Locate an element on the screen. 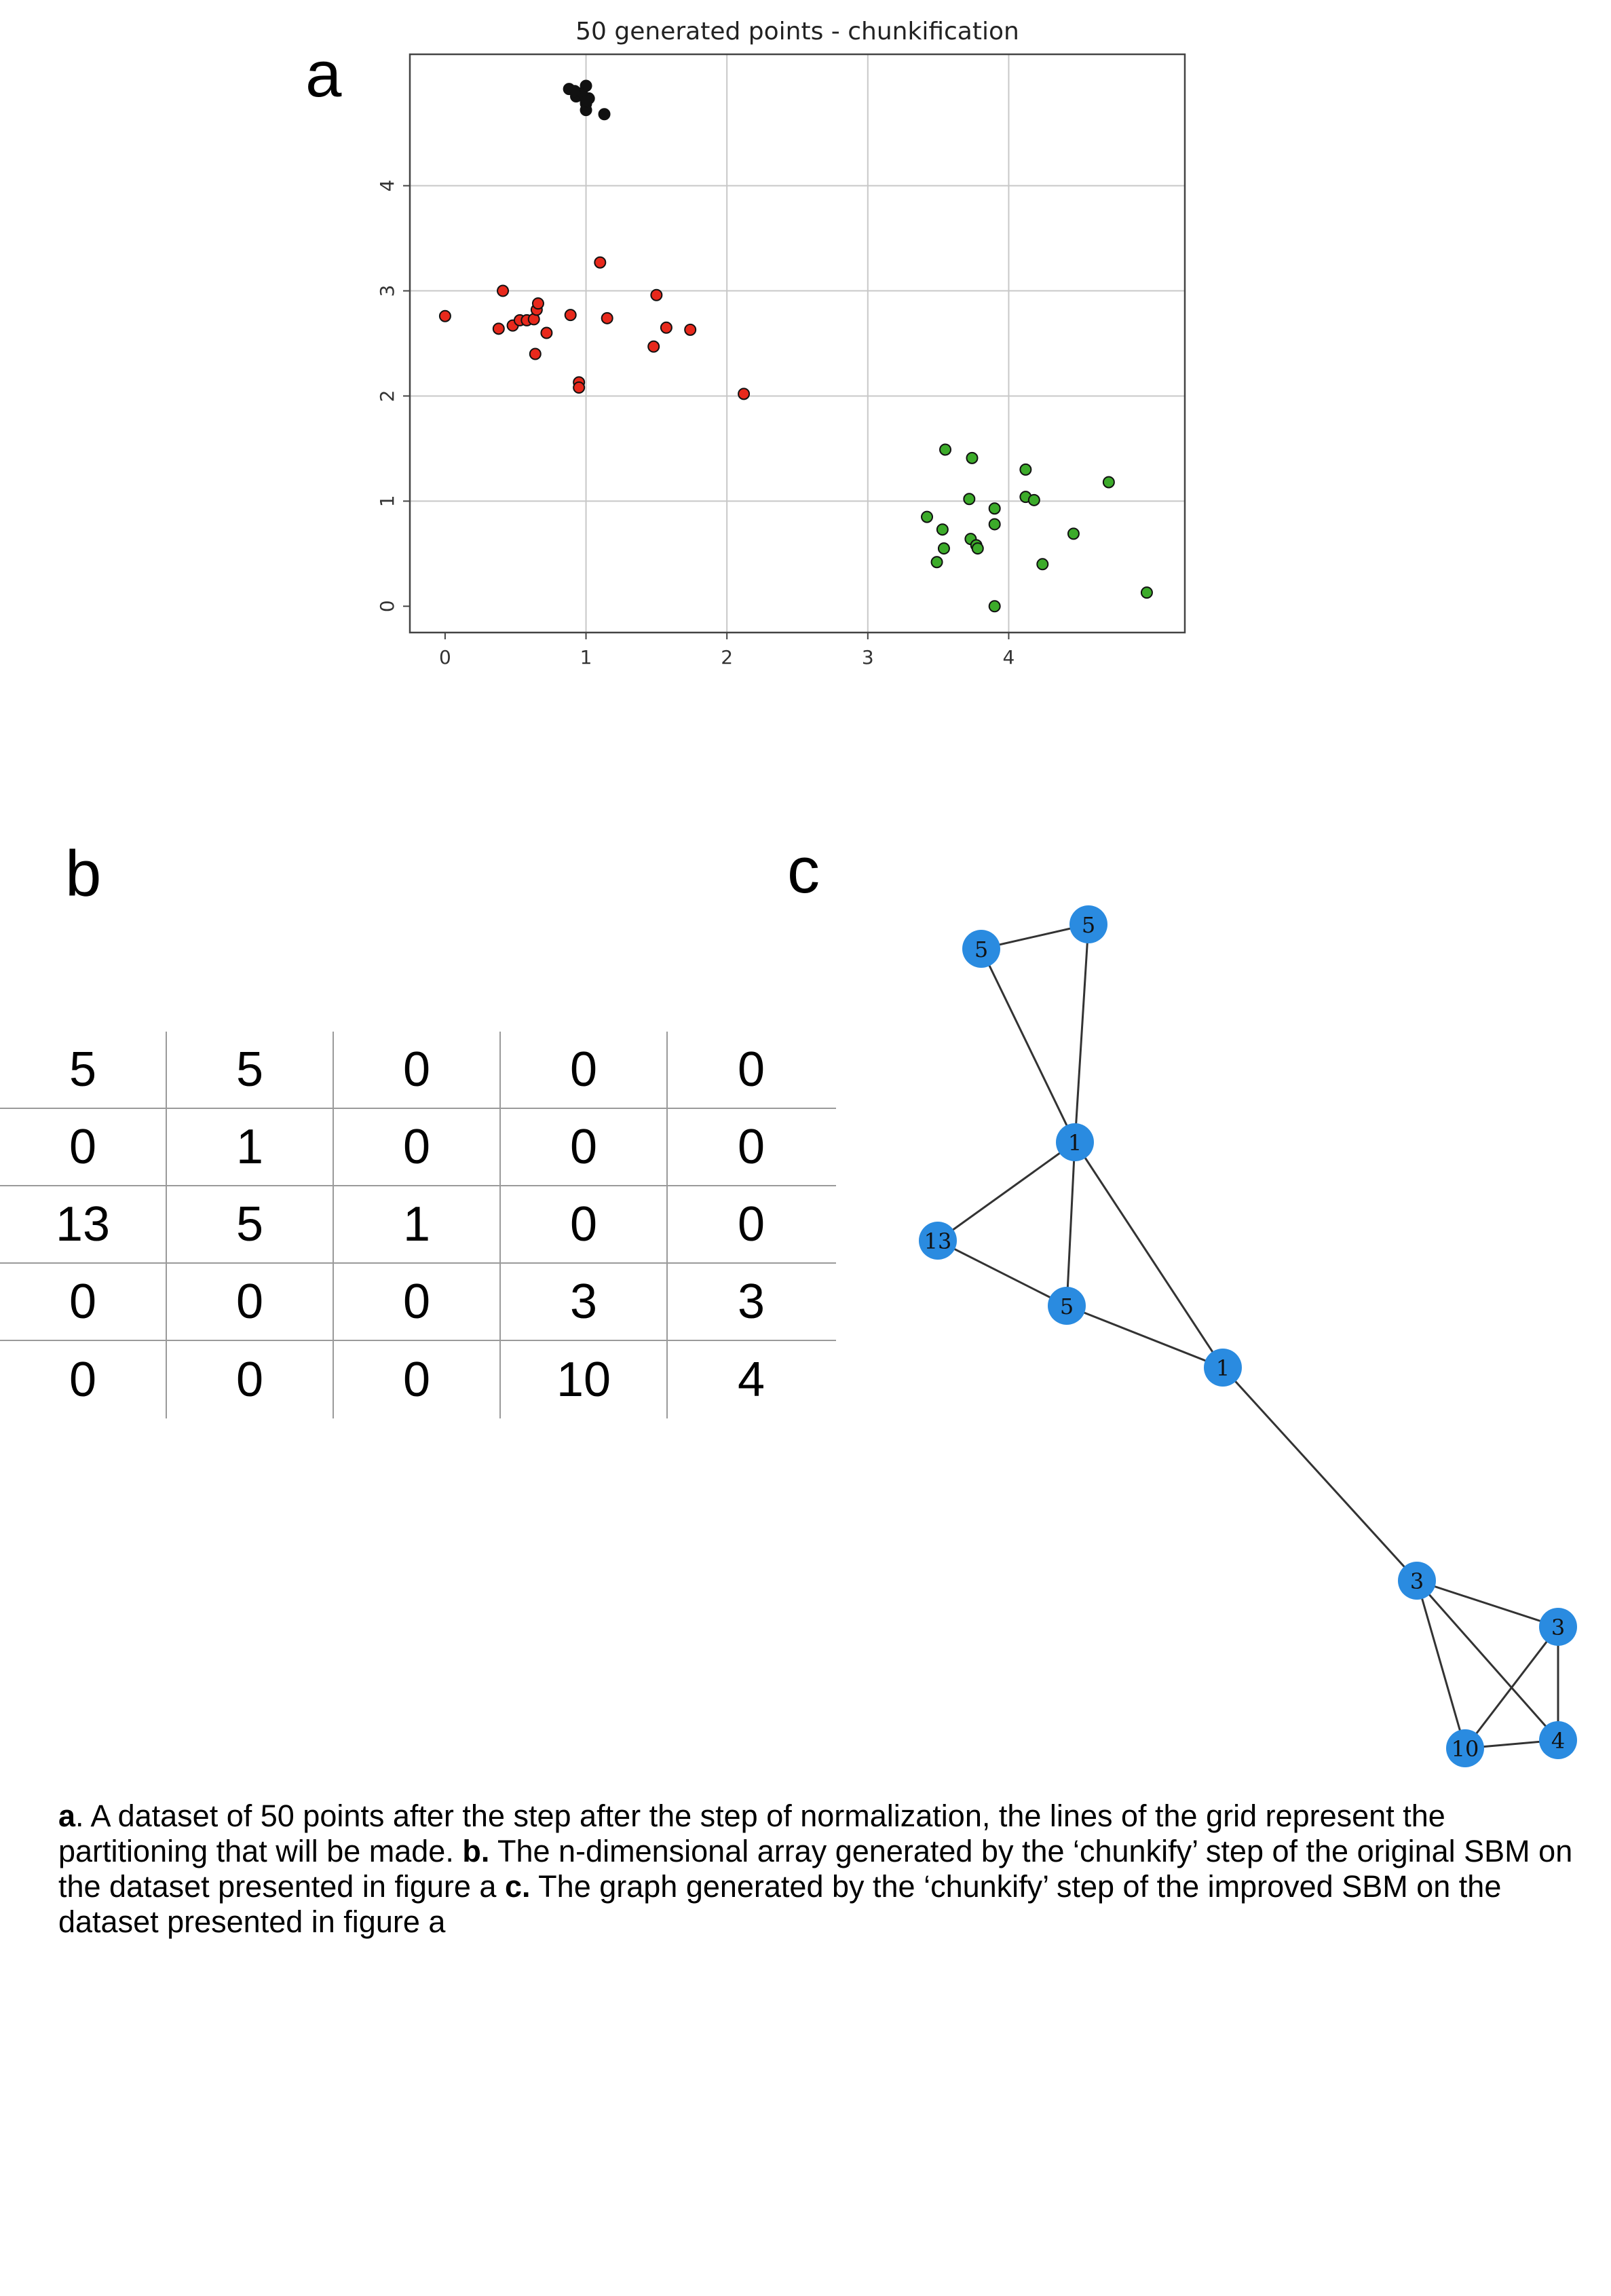 This screenshot has width=1611, height=2296. caption-label-a: a is located at coordinates (67, 1816).